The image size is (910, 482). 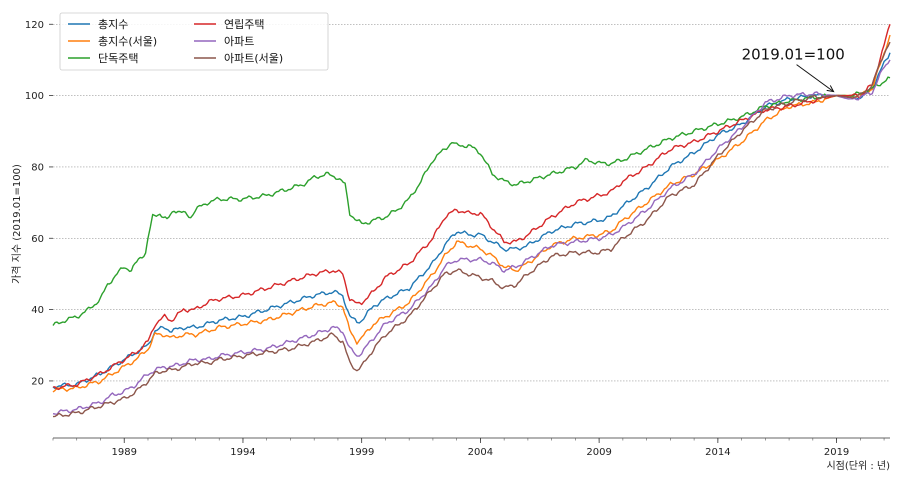 What do you see at coordinates (717, 452) in the screenshot?
I see `x-tick-label: 2014` at bounding box center [717, 452].